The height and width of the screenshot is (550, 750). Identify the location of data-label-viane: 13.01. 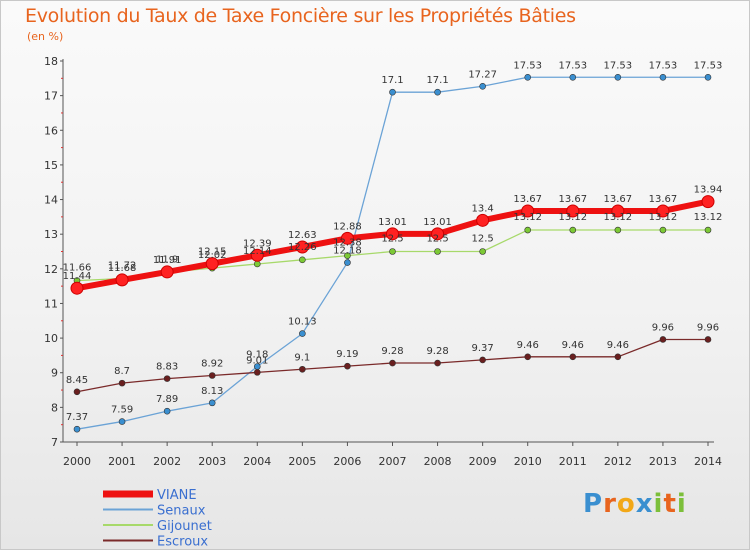
(437, 222).